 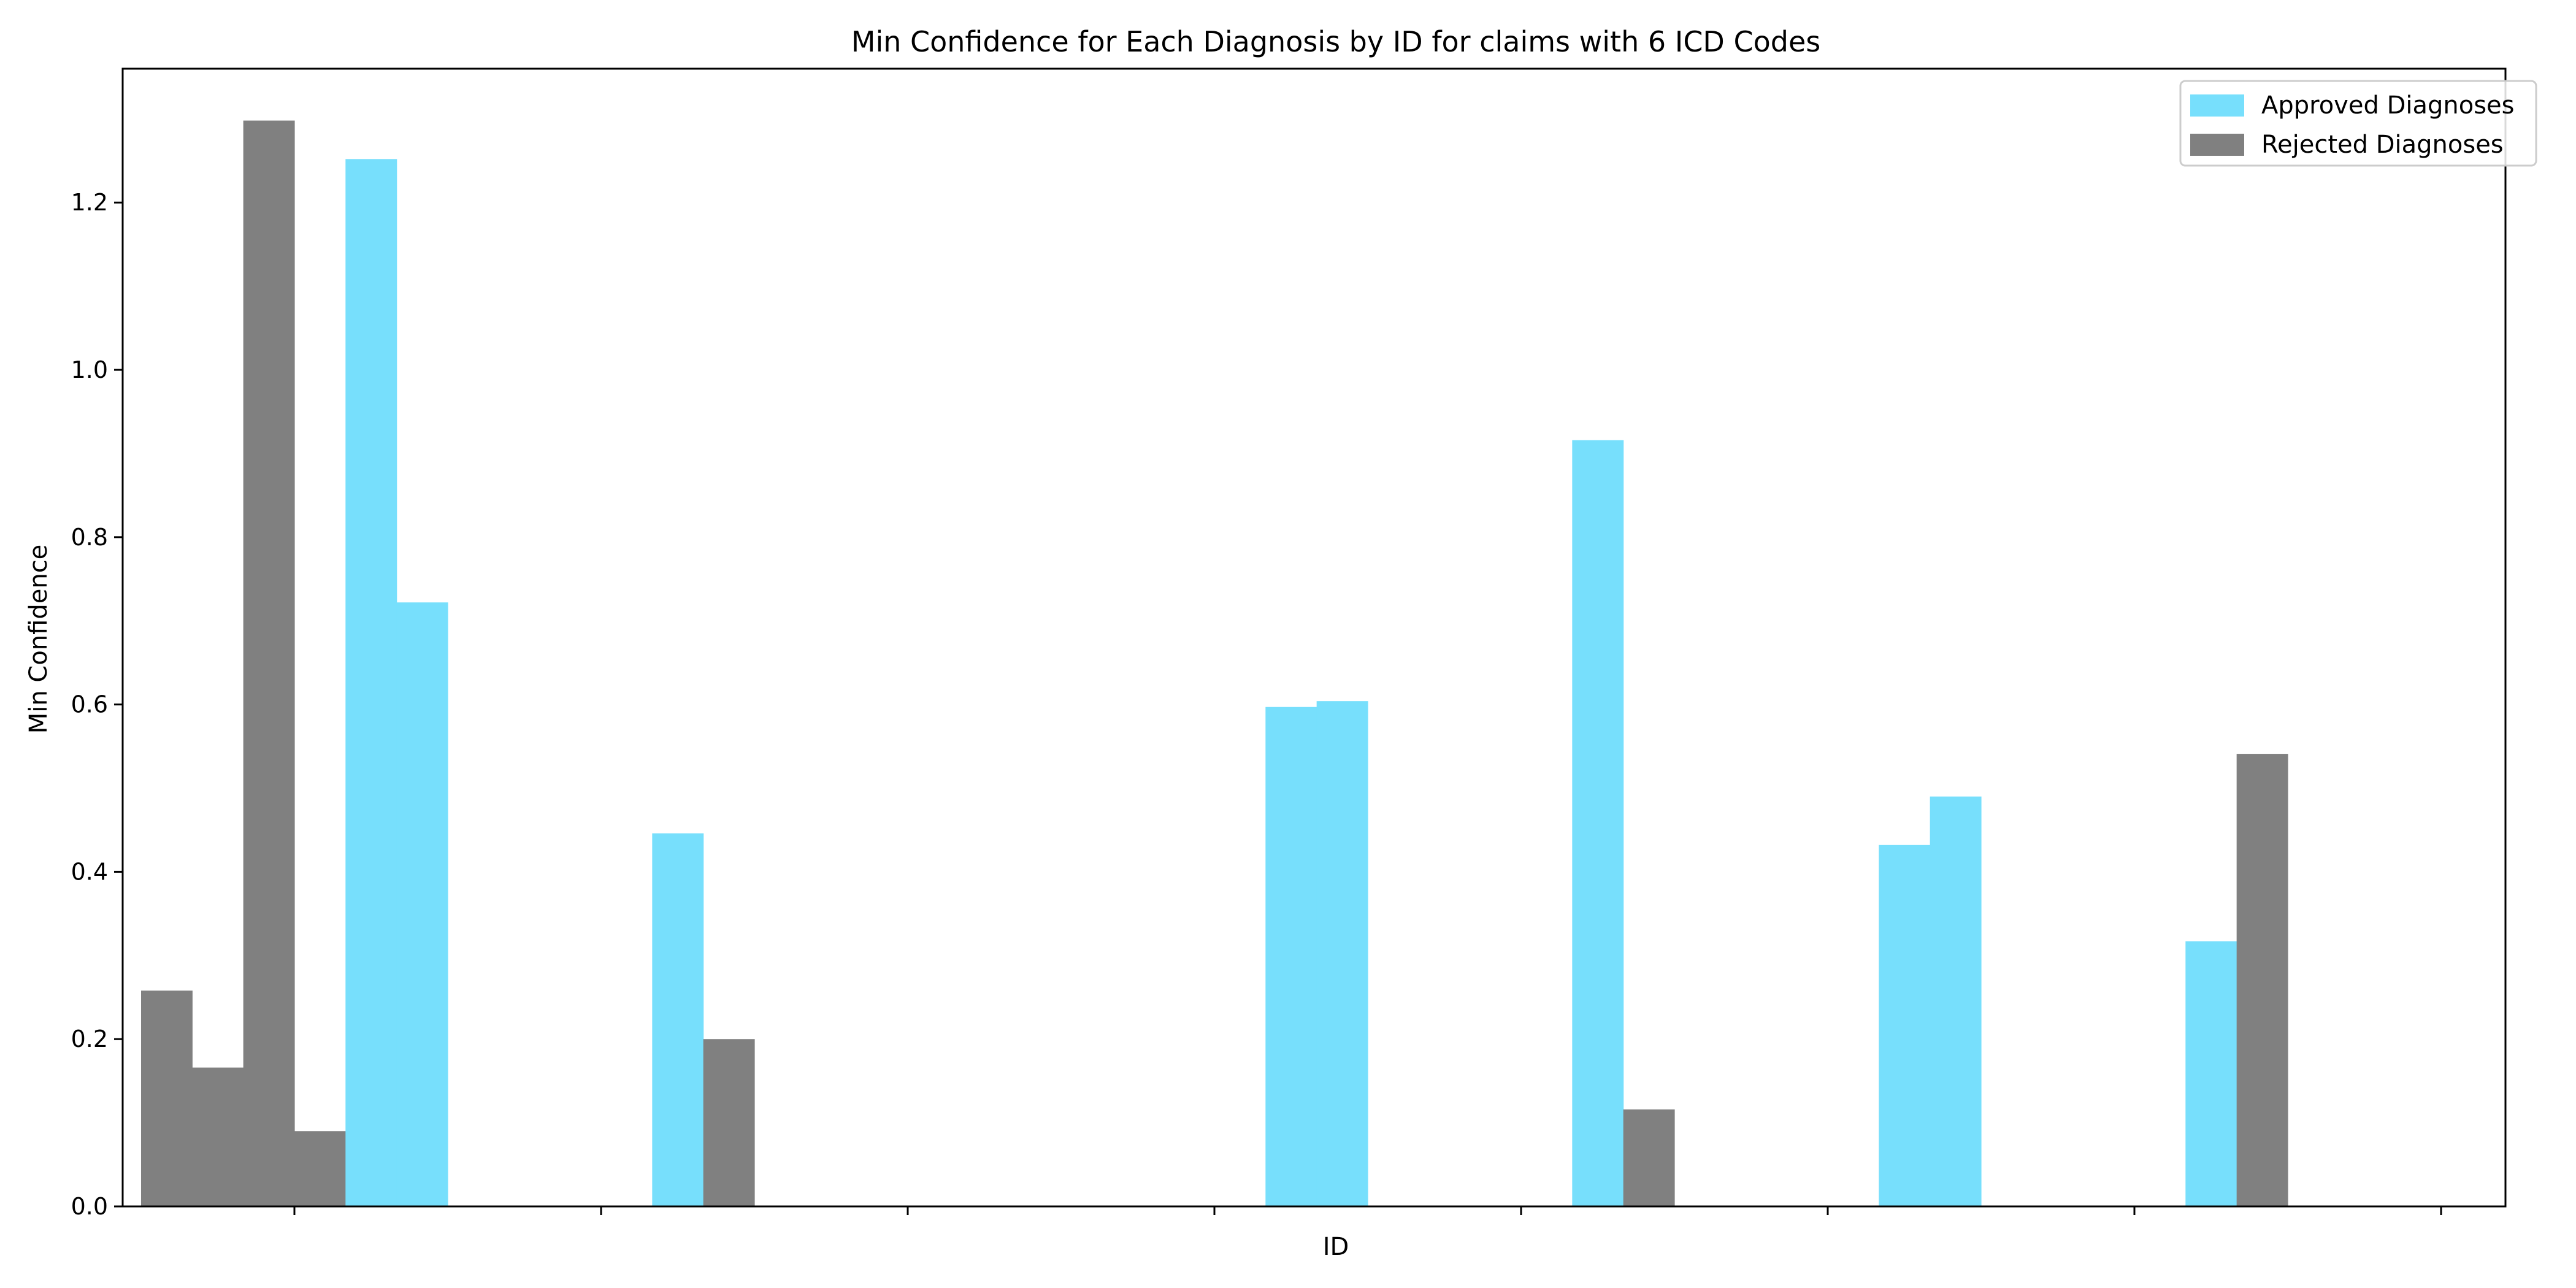 I want to click on y-axis-label: Min Confidence, so click(x=39, y=639).